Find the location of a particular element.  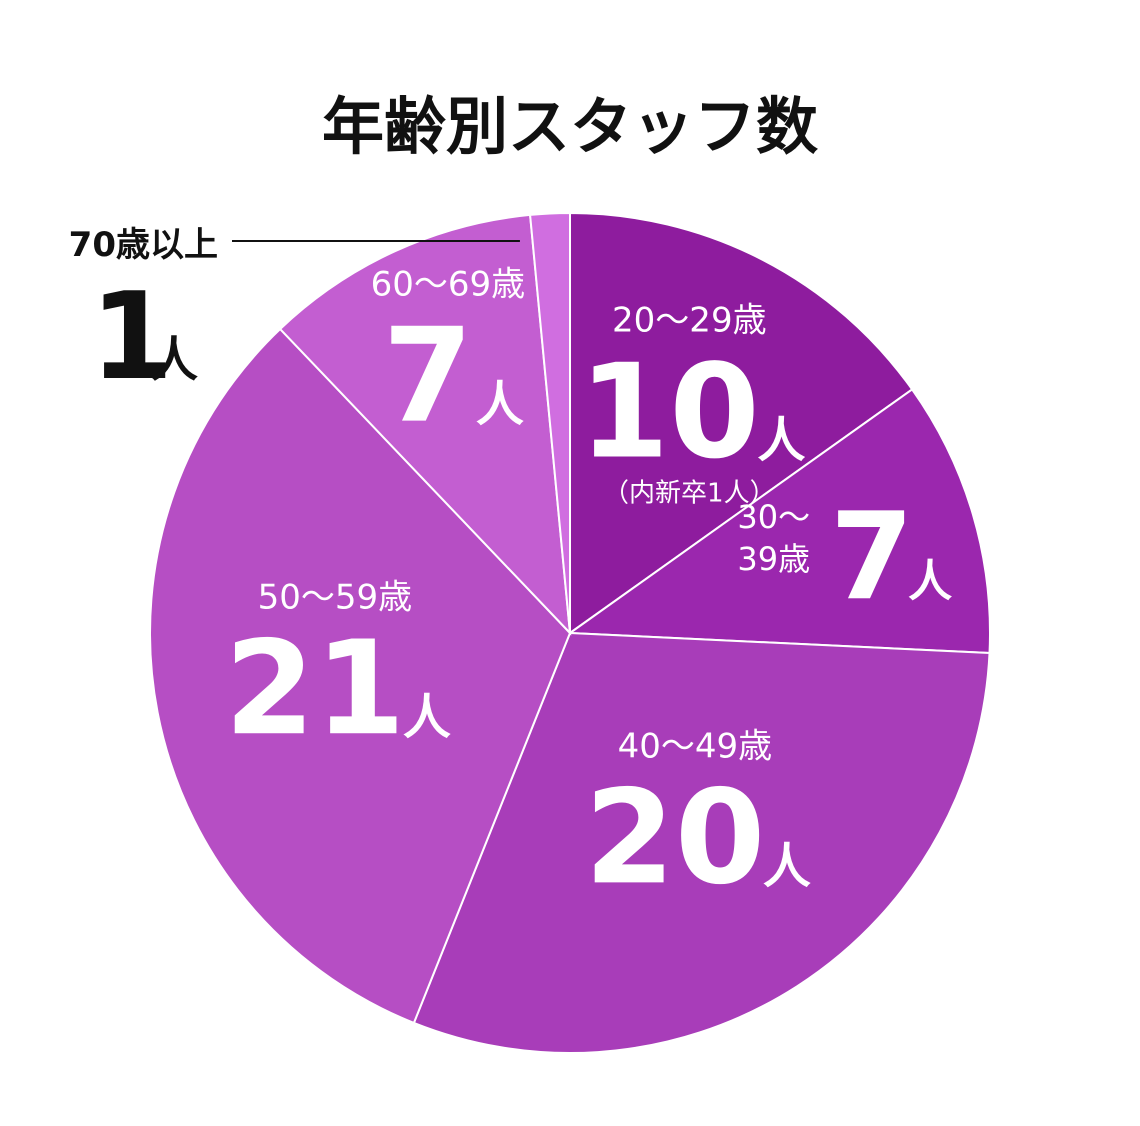

slice-label-value: 21 is located at coordinates (314, 688).